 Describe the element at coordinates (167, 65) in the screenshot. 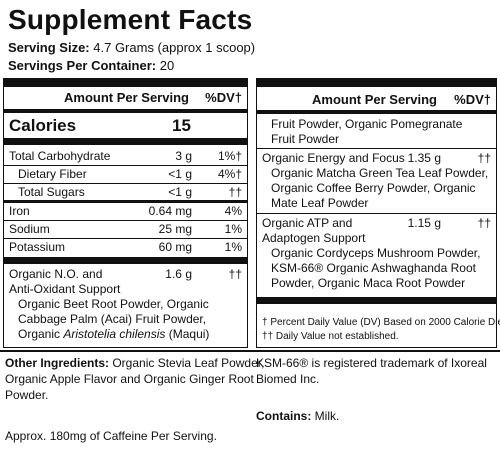

I see `servings-per-container-value: 20` at that location.